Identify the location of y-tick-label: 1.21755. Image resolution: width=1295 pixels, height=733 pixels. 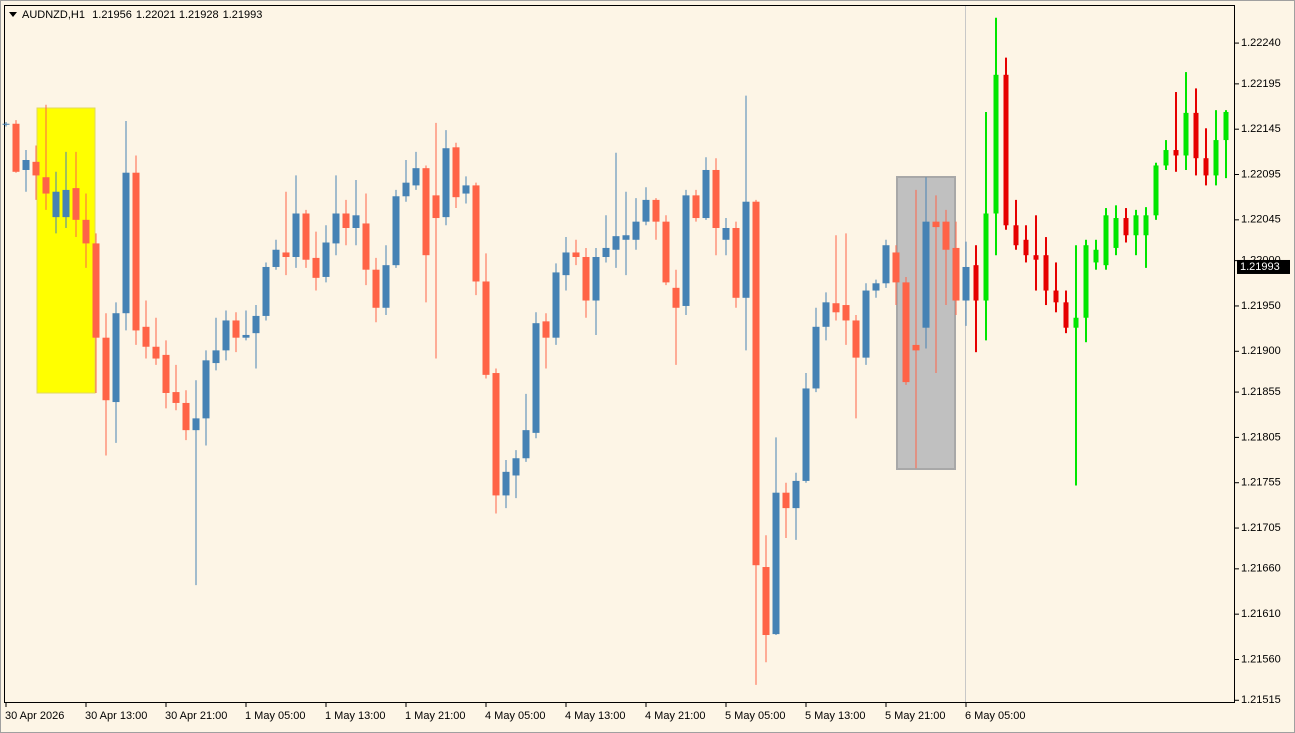
(1261, 483).